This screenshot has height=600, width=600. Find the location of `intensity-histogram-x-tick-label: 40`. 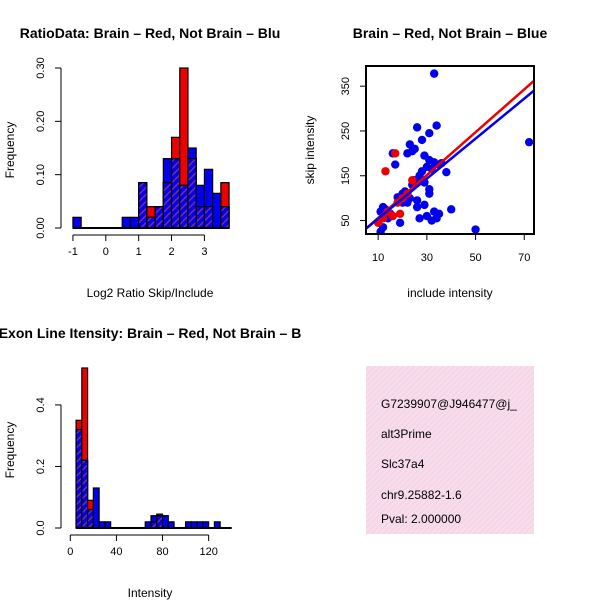

intensity-histogram-x-tick-label: 40 is located at coordinates (116, 552).